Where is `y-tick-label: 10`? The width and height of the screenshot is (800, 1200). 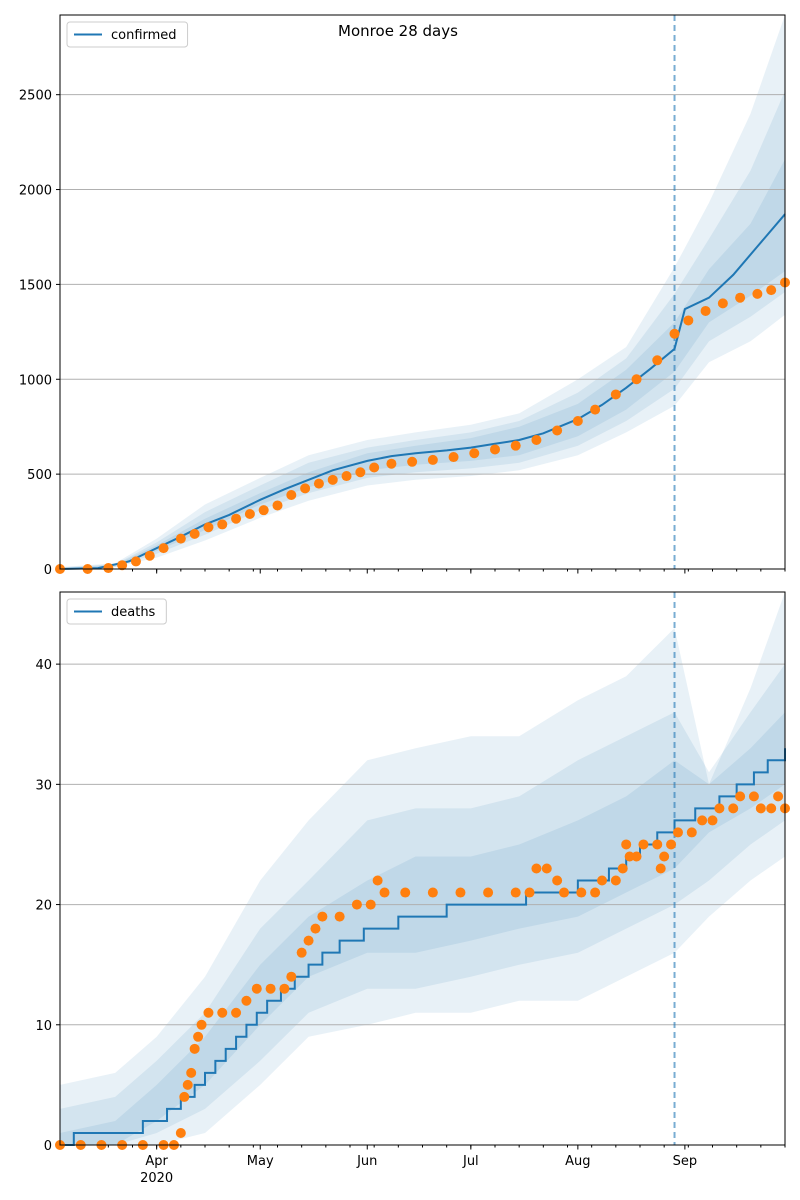
y-tick-label: 10 is located at coordinates (43, 1026).